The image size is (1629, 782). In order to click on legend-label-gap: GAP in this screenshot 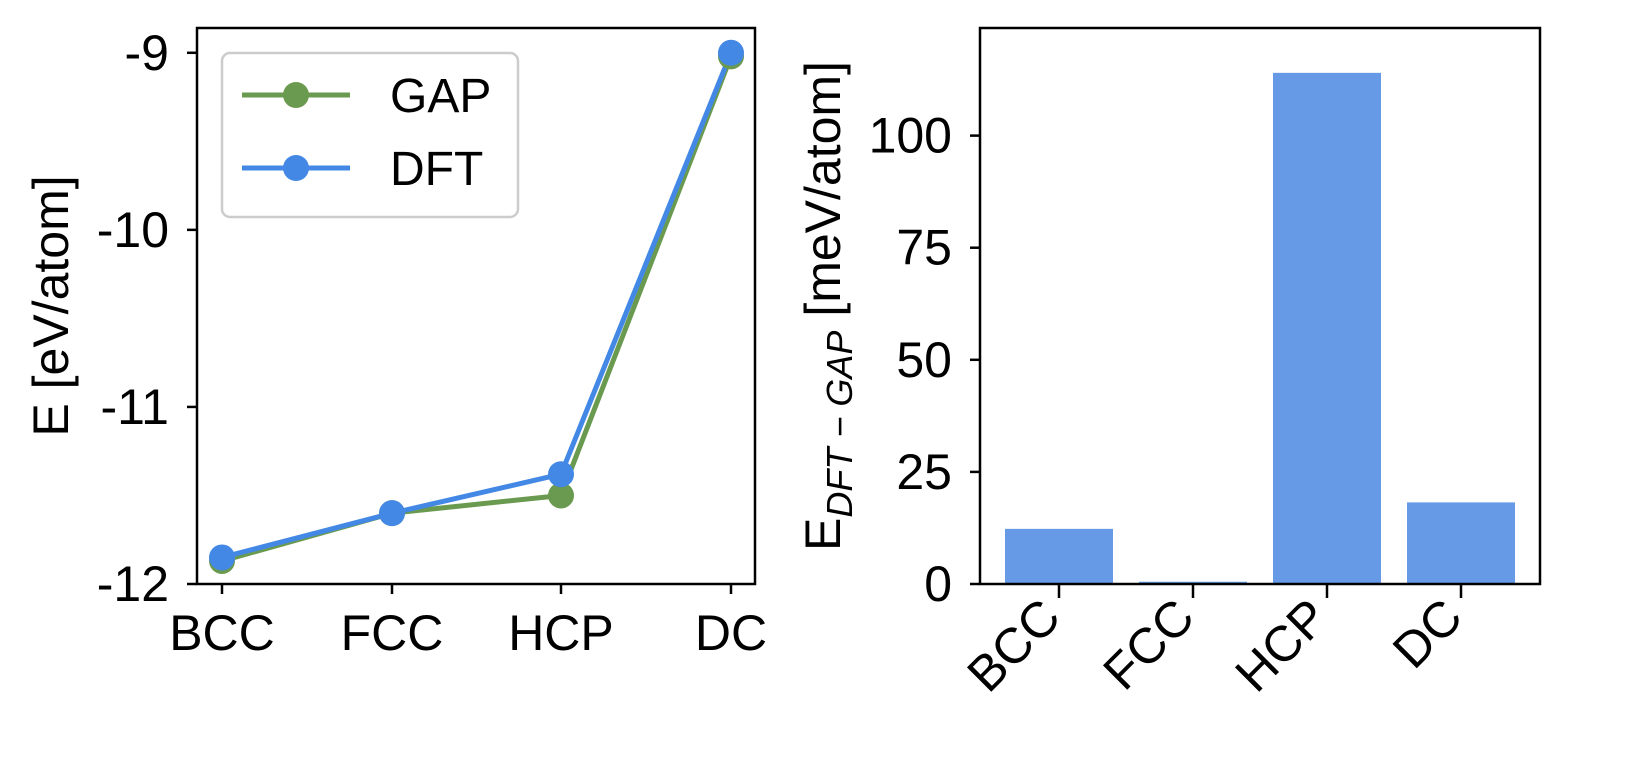, I will do `click(440, 96)`.